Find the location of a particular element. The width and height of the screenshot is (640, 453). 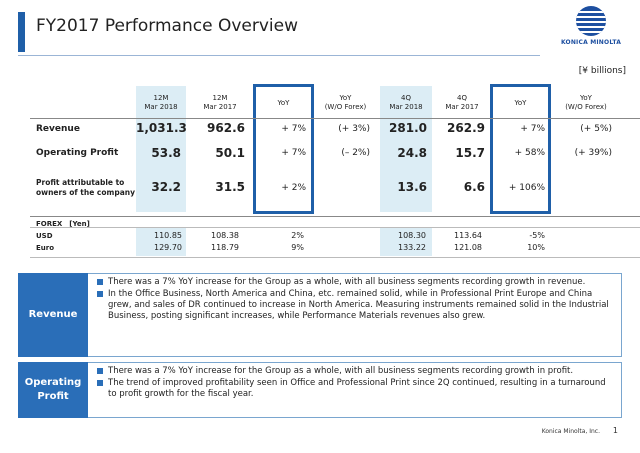

revenue-yoy-4q: + 7% is located at coordinates (532, 129).